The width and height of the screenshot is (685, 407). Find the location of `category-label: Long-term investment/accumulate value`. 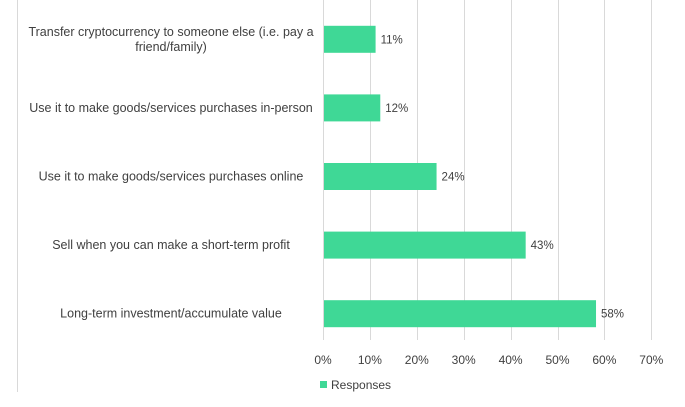

category-label: Long-term investment/accumulate value is located at coordinates (171, 314).